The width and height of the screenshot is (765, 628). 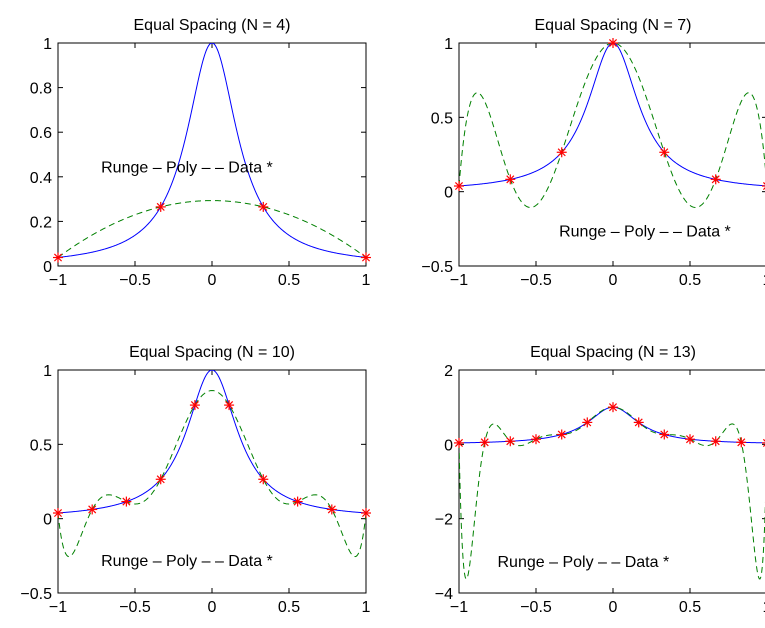 What do you see at coordinates (41, 222) in the screenshot?
I see `y-tick-label: 0.2` at bounding box center [41, 222].